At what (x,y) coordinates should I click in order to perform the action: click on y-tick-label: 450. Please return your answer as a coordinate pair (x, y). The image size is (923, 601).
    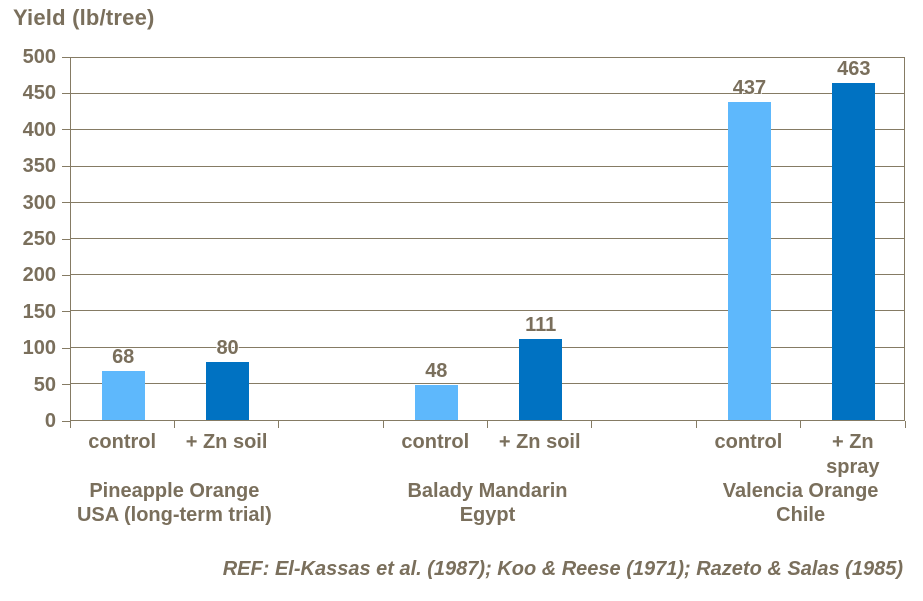
    Looking at the image, I should click on (39, 93).